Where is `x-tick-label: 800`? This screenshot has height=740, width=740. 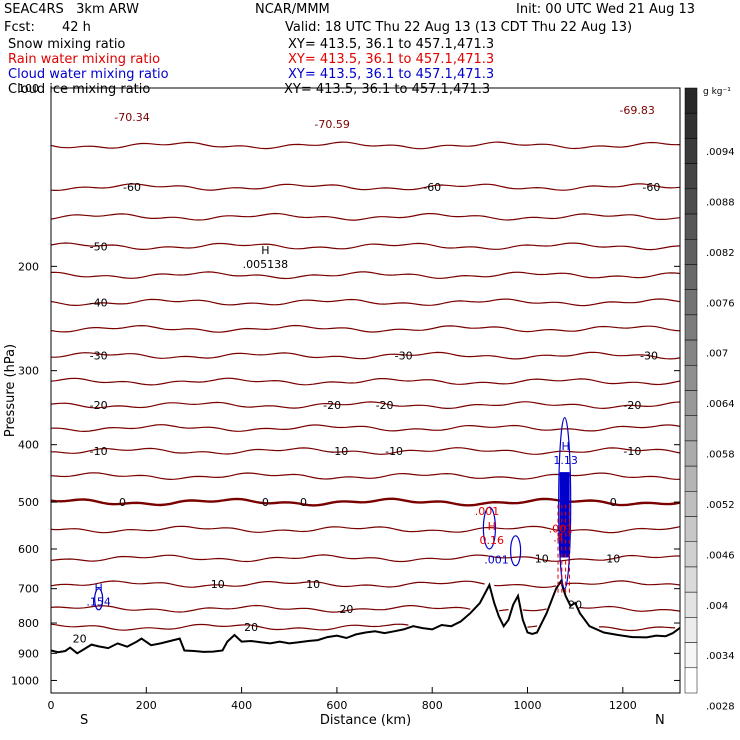 x-tick-label: 800 is located at coordinates (432, 705).